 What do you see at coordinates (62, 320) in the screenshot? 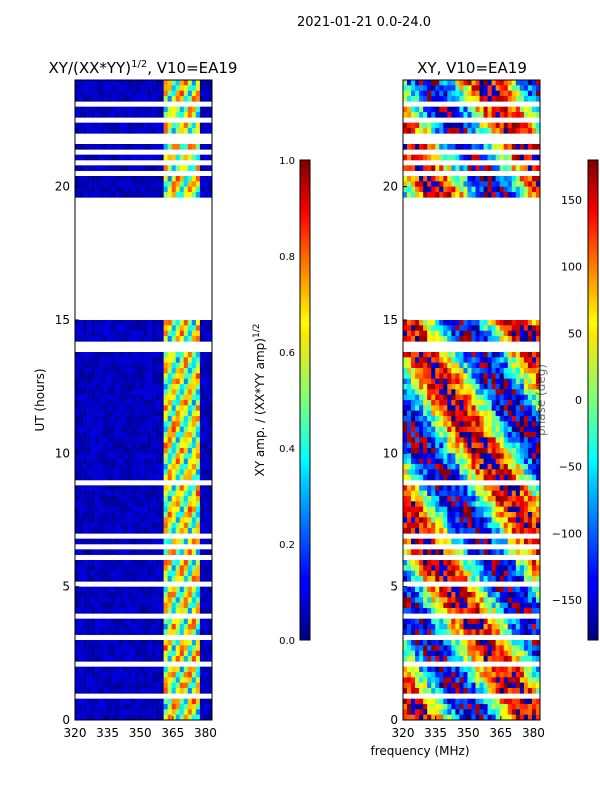
I see `y-tick-label: 15` at bounding box center [62, 320].